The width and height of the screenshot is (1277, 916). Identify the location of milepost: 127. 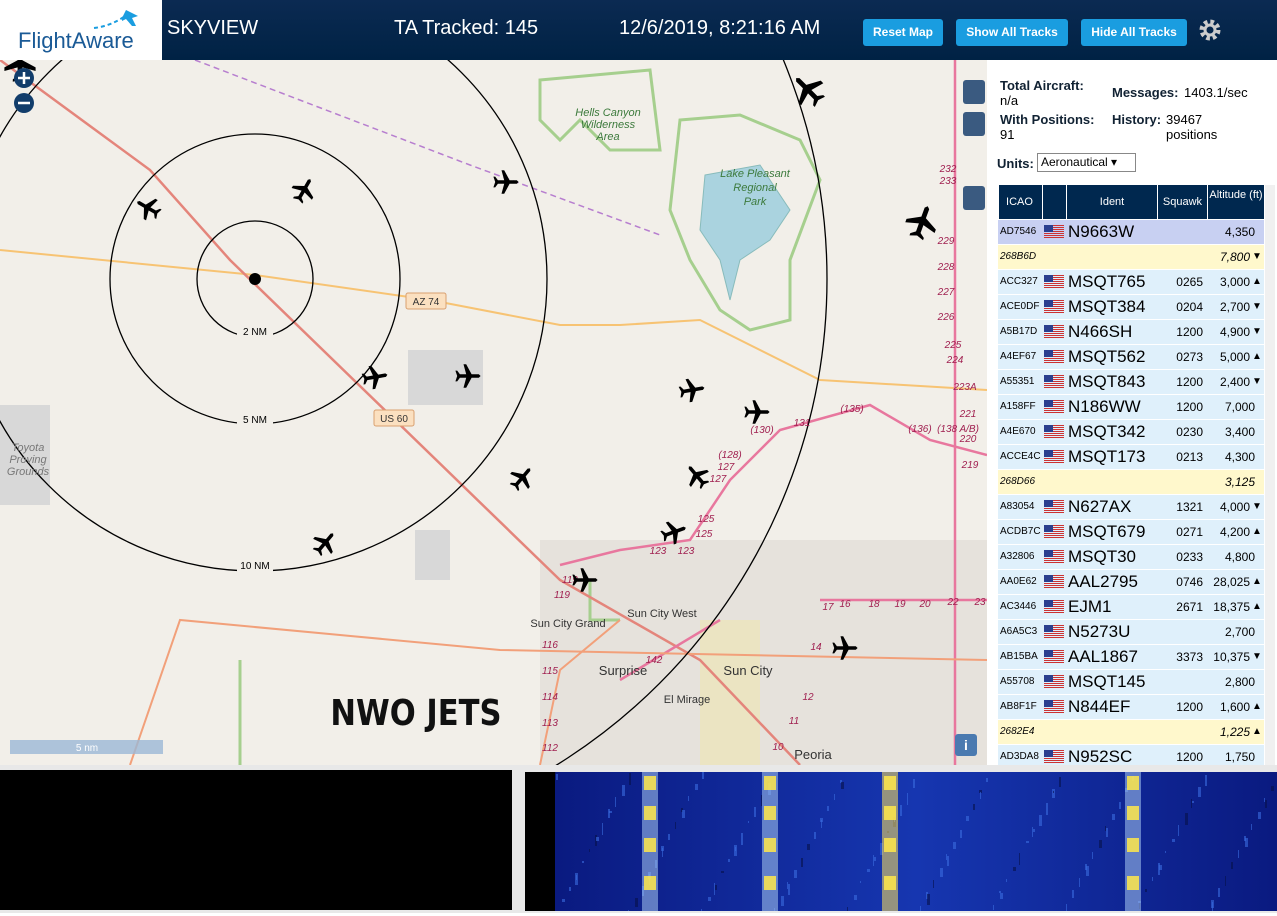
(726, 467).